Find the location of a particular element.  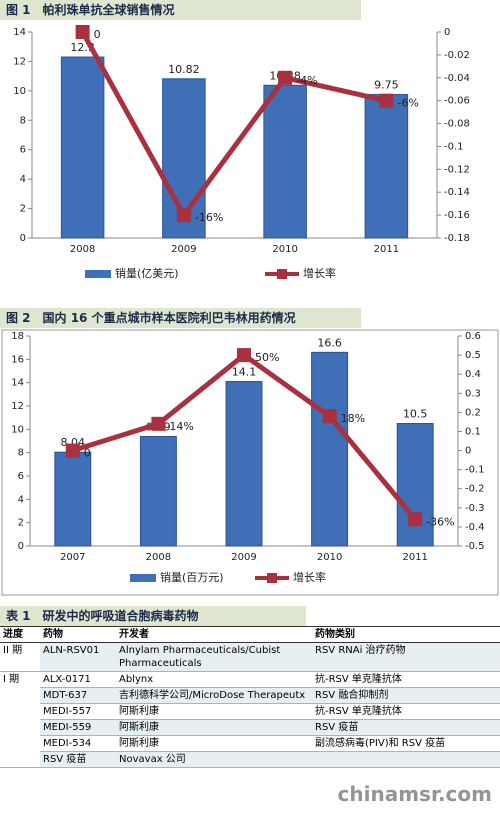

header-cell: 药物类别 is located at coordinates (406, 634).